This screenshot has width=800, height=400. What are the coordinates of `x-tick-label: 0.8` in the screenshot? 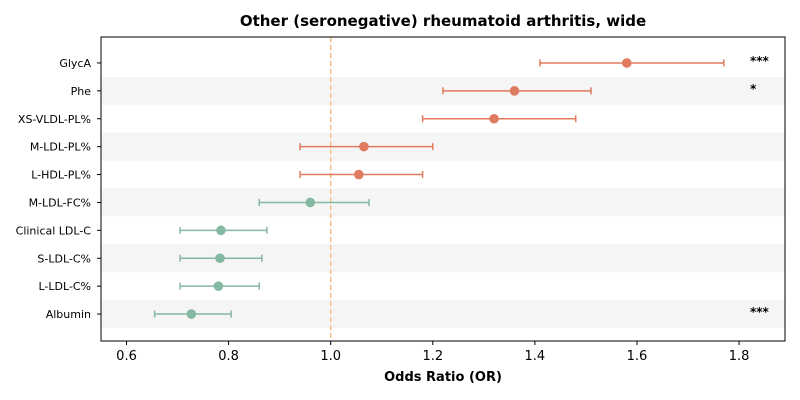 It's located at (228, 356).